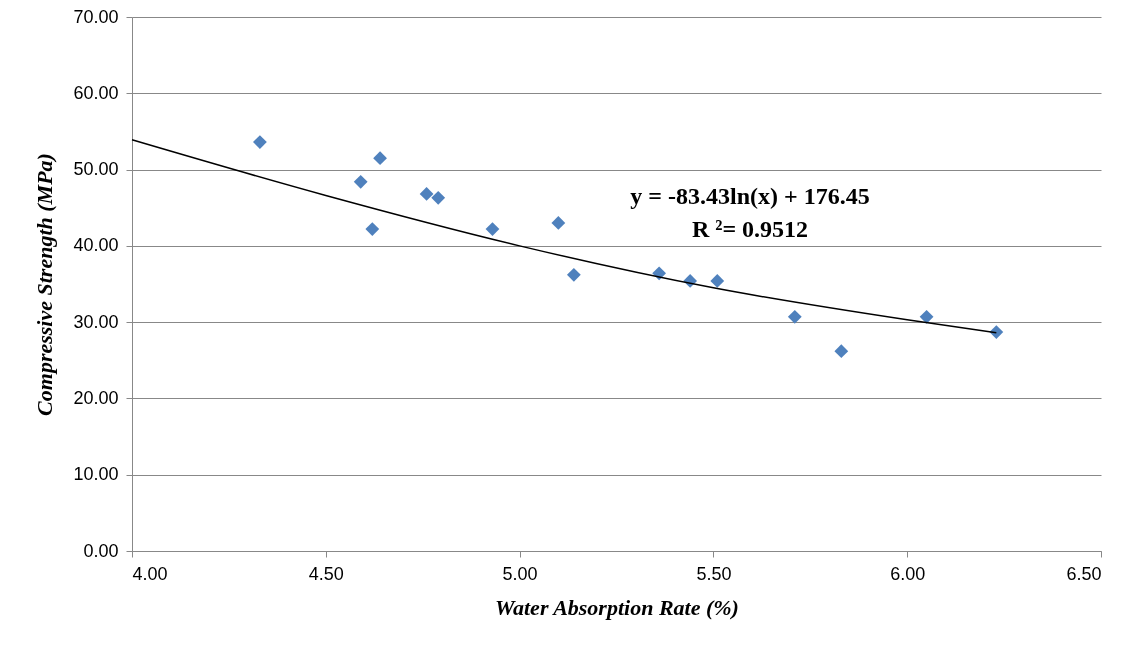  I want to click on y-tick-label: 30.00, so click(96, 321).